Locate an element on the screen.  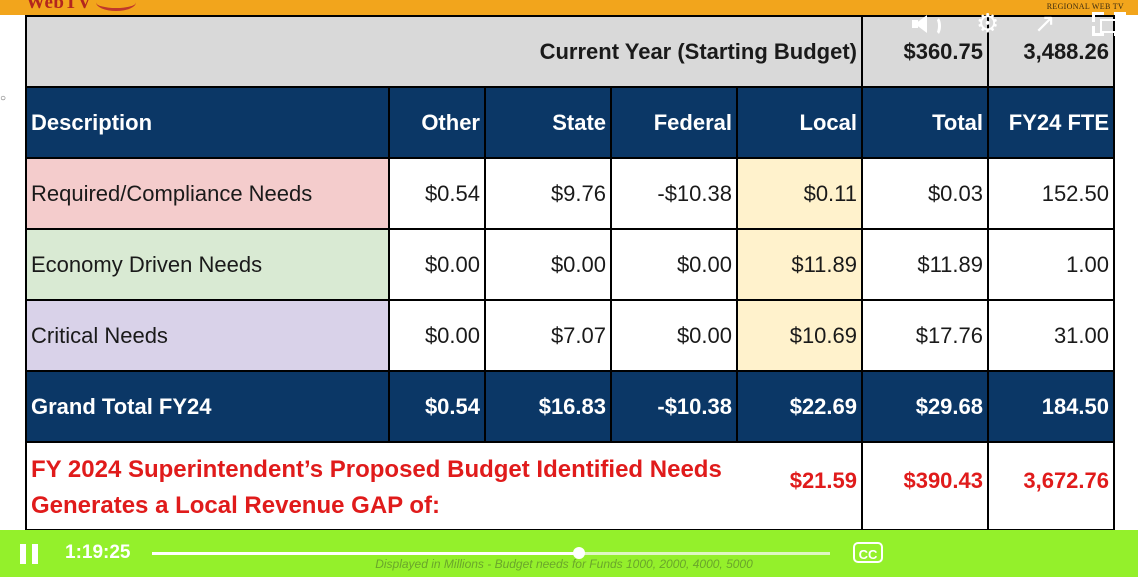
pause-icon is located at coordinates (30, 554).